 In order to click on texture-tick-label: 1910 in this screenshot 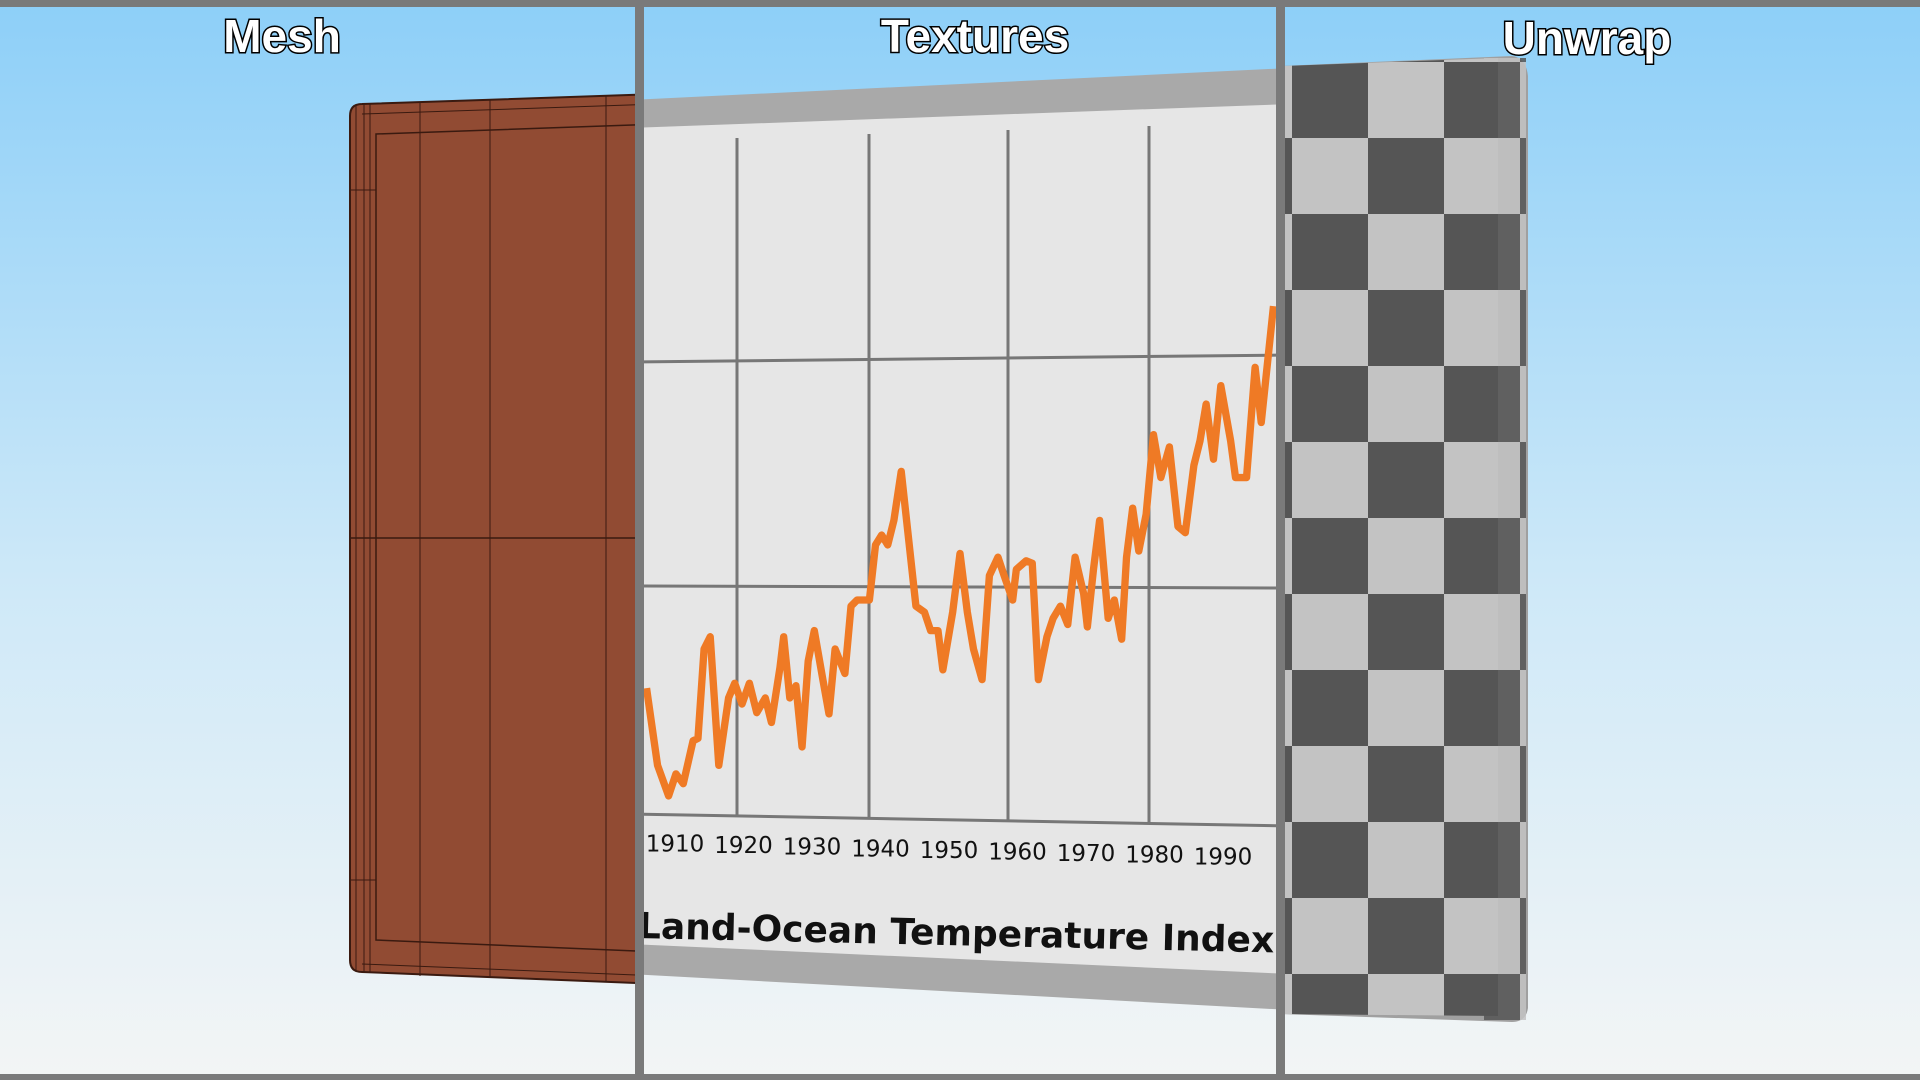, I will do `click(675, 845)`.